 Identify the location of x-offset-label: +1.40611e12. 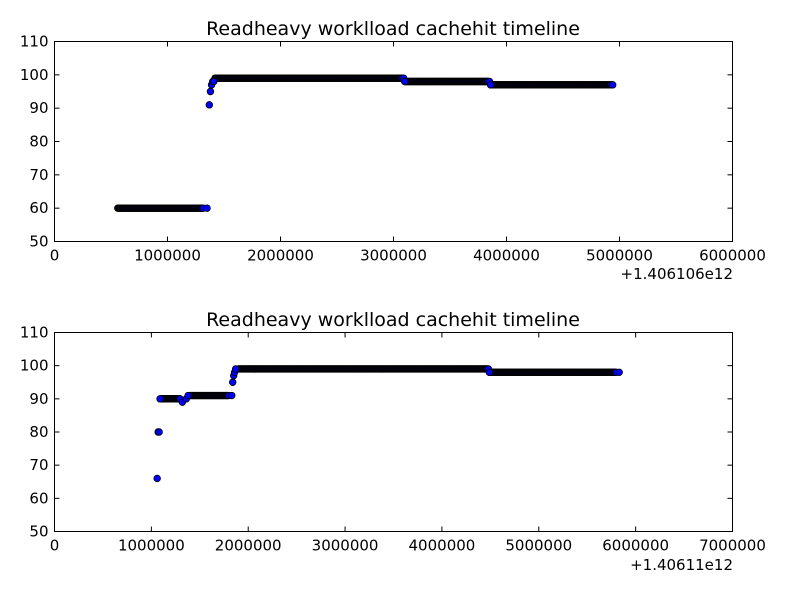
(681, 565).